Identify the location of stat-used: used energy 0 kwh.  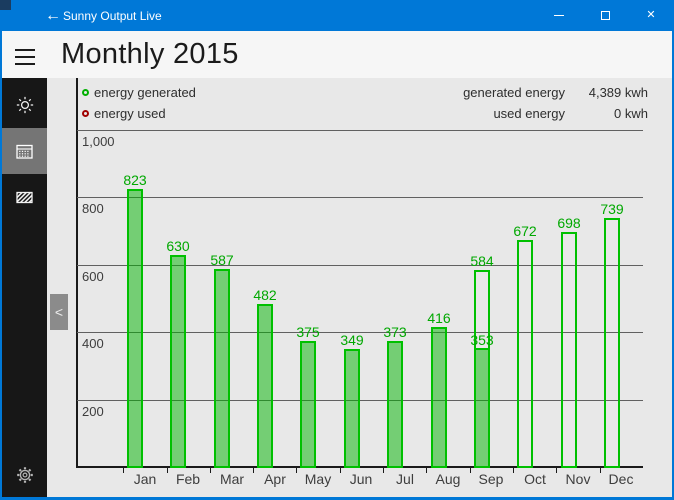
(474, 113).